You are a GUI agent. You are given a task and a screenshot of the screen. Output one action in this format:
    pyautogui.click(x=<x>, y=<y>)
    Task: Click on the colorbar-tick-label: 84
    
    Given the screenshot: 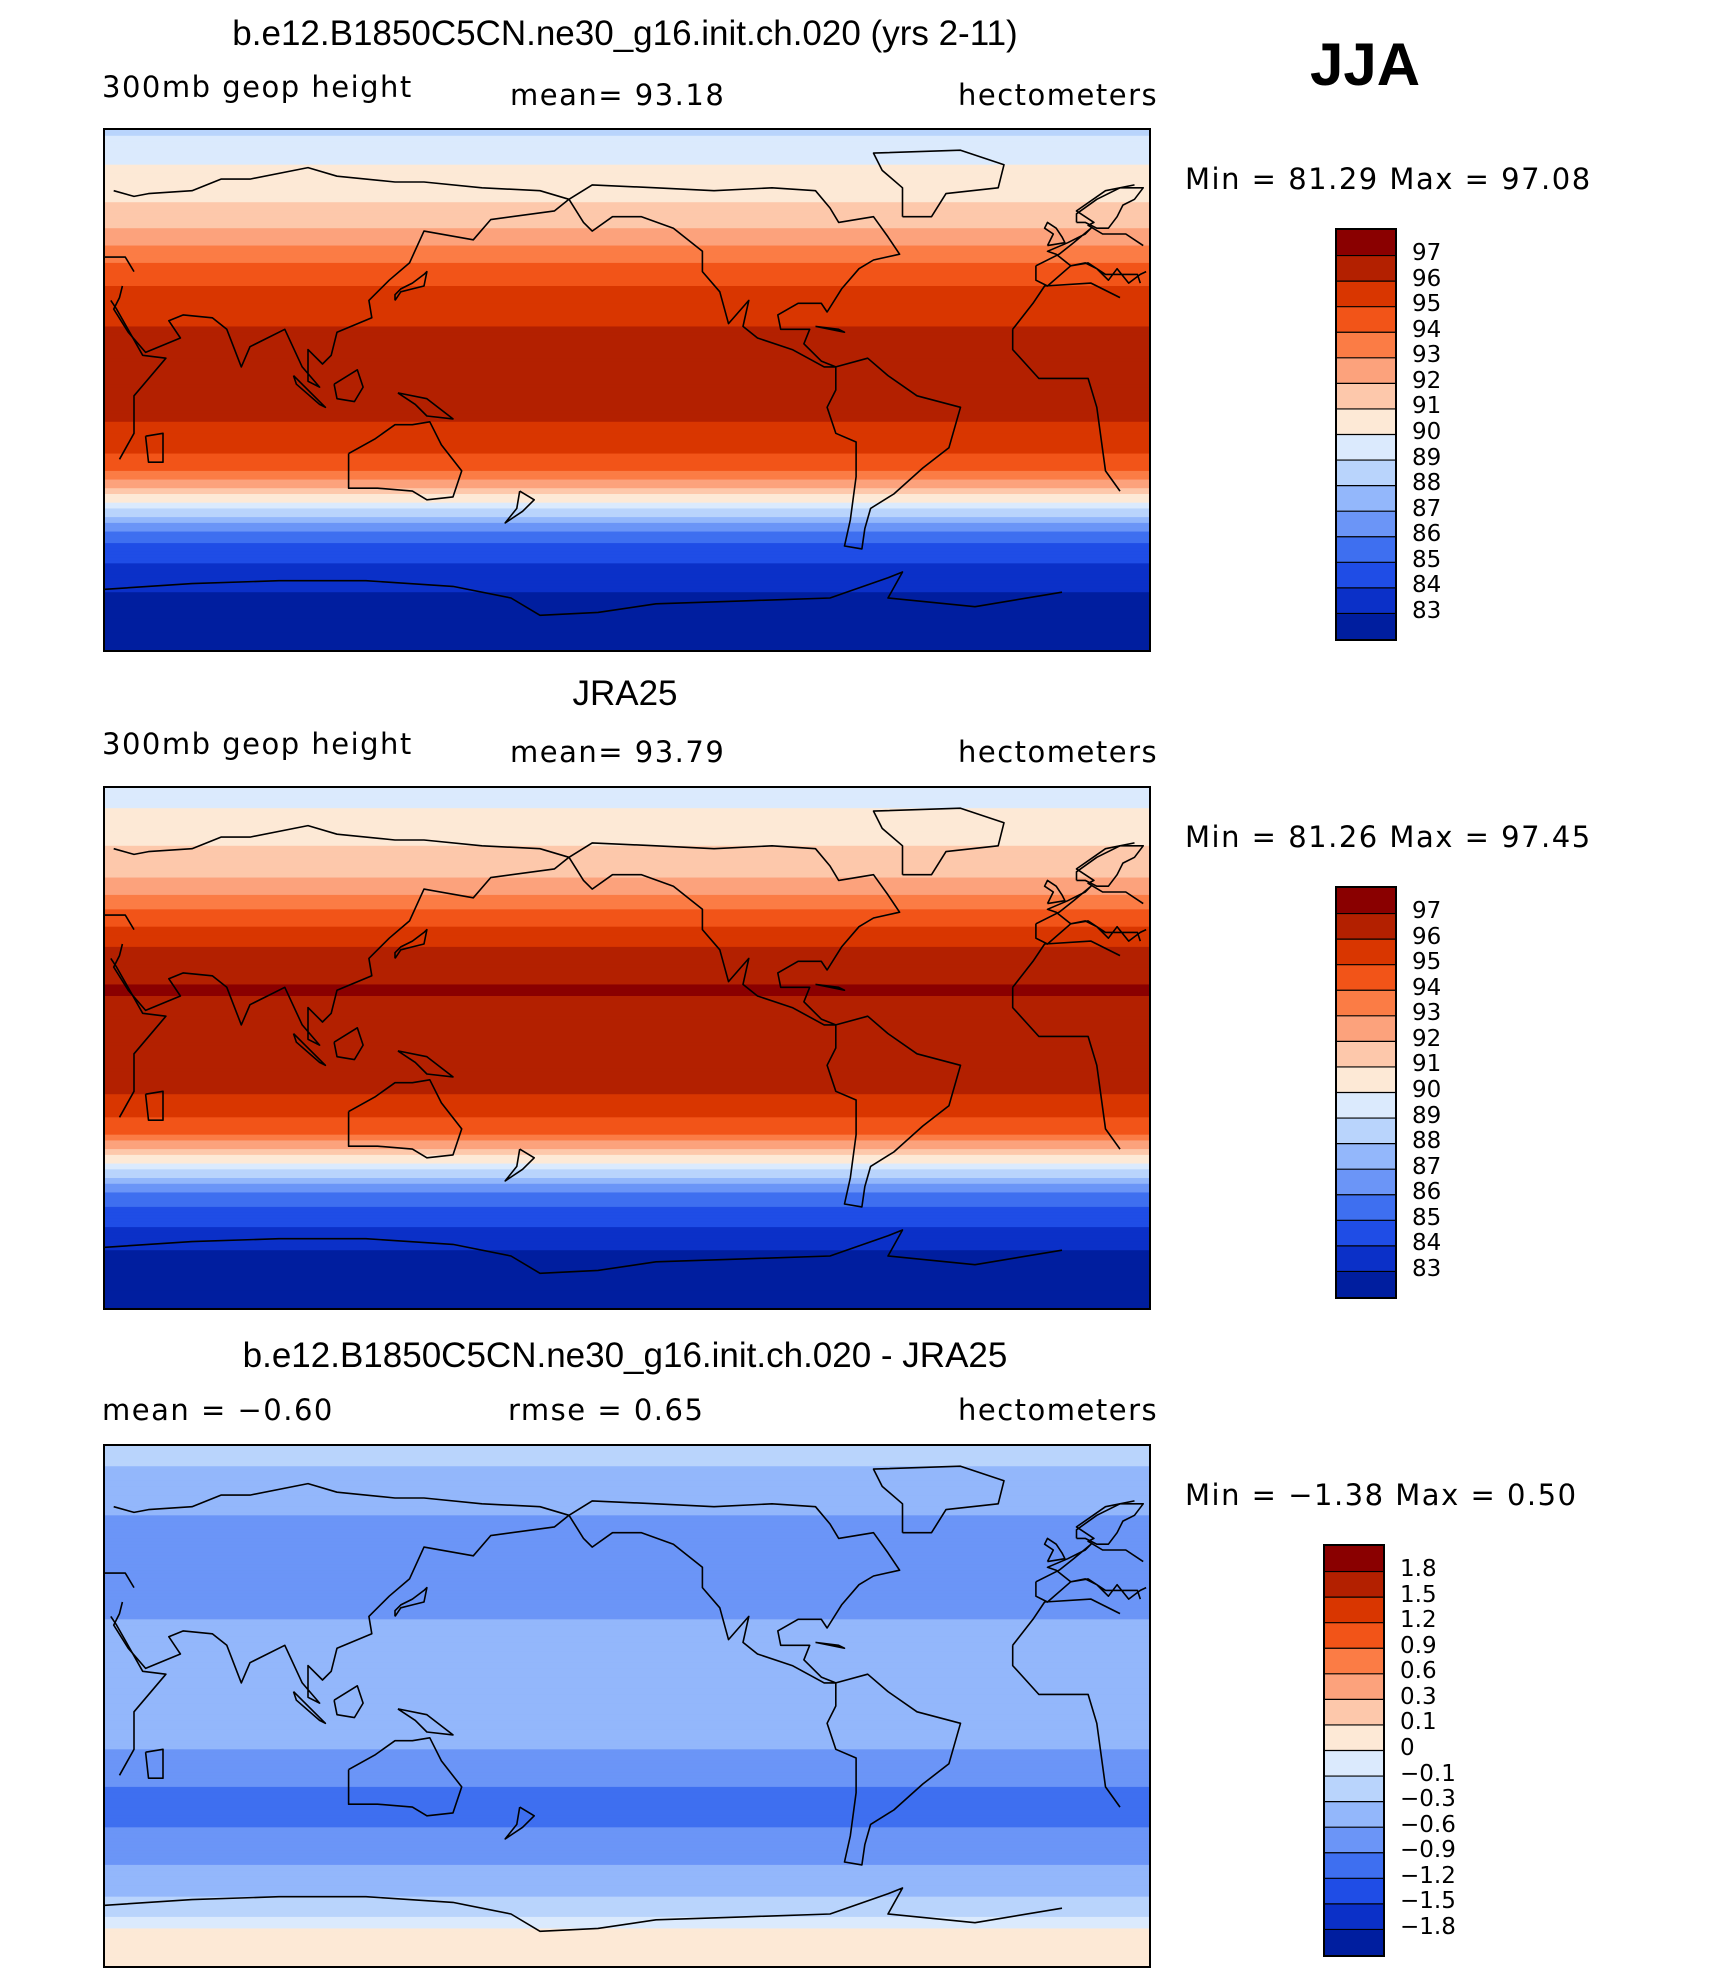 What is the action you would take?
    pyautogui.click(x=1427, y=1243)
    